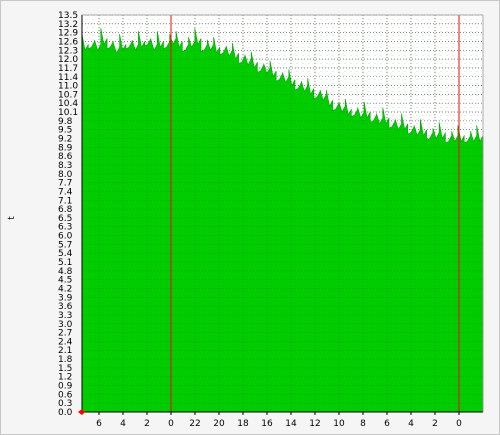 Image resolution: width=500 pixels, height=435 pixels. I want to click on y-tick-label: 7.4, so click(65, 192).